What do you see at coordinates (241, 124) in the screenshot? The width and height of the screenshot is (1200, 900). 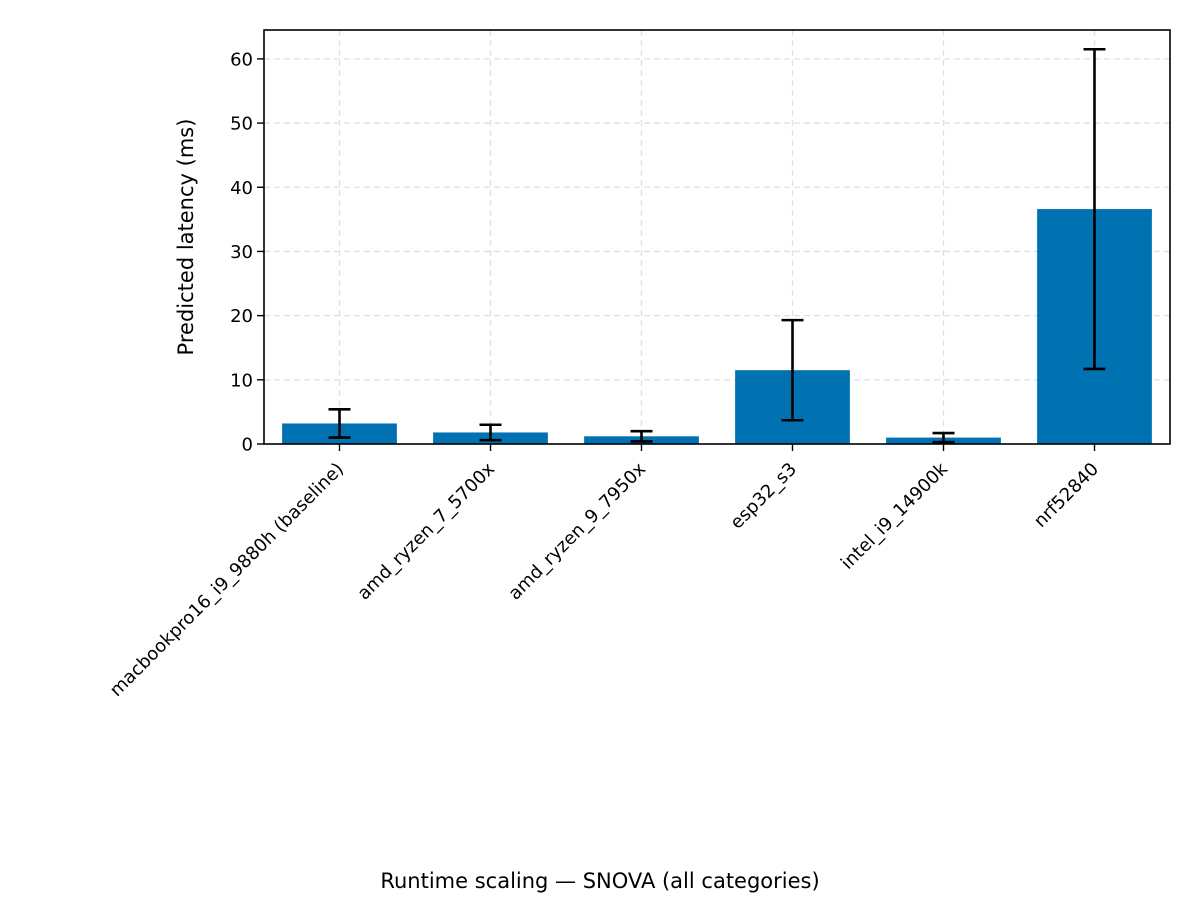 I see `y-tick-label: 50` at bounding box center [241, 124].